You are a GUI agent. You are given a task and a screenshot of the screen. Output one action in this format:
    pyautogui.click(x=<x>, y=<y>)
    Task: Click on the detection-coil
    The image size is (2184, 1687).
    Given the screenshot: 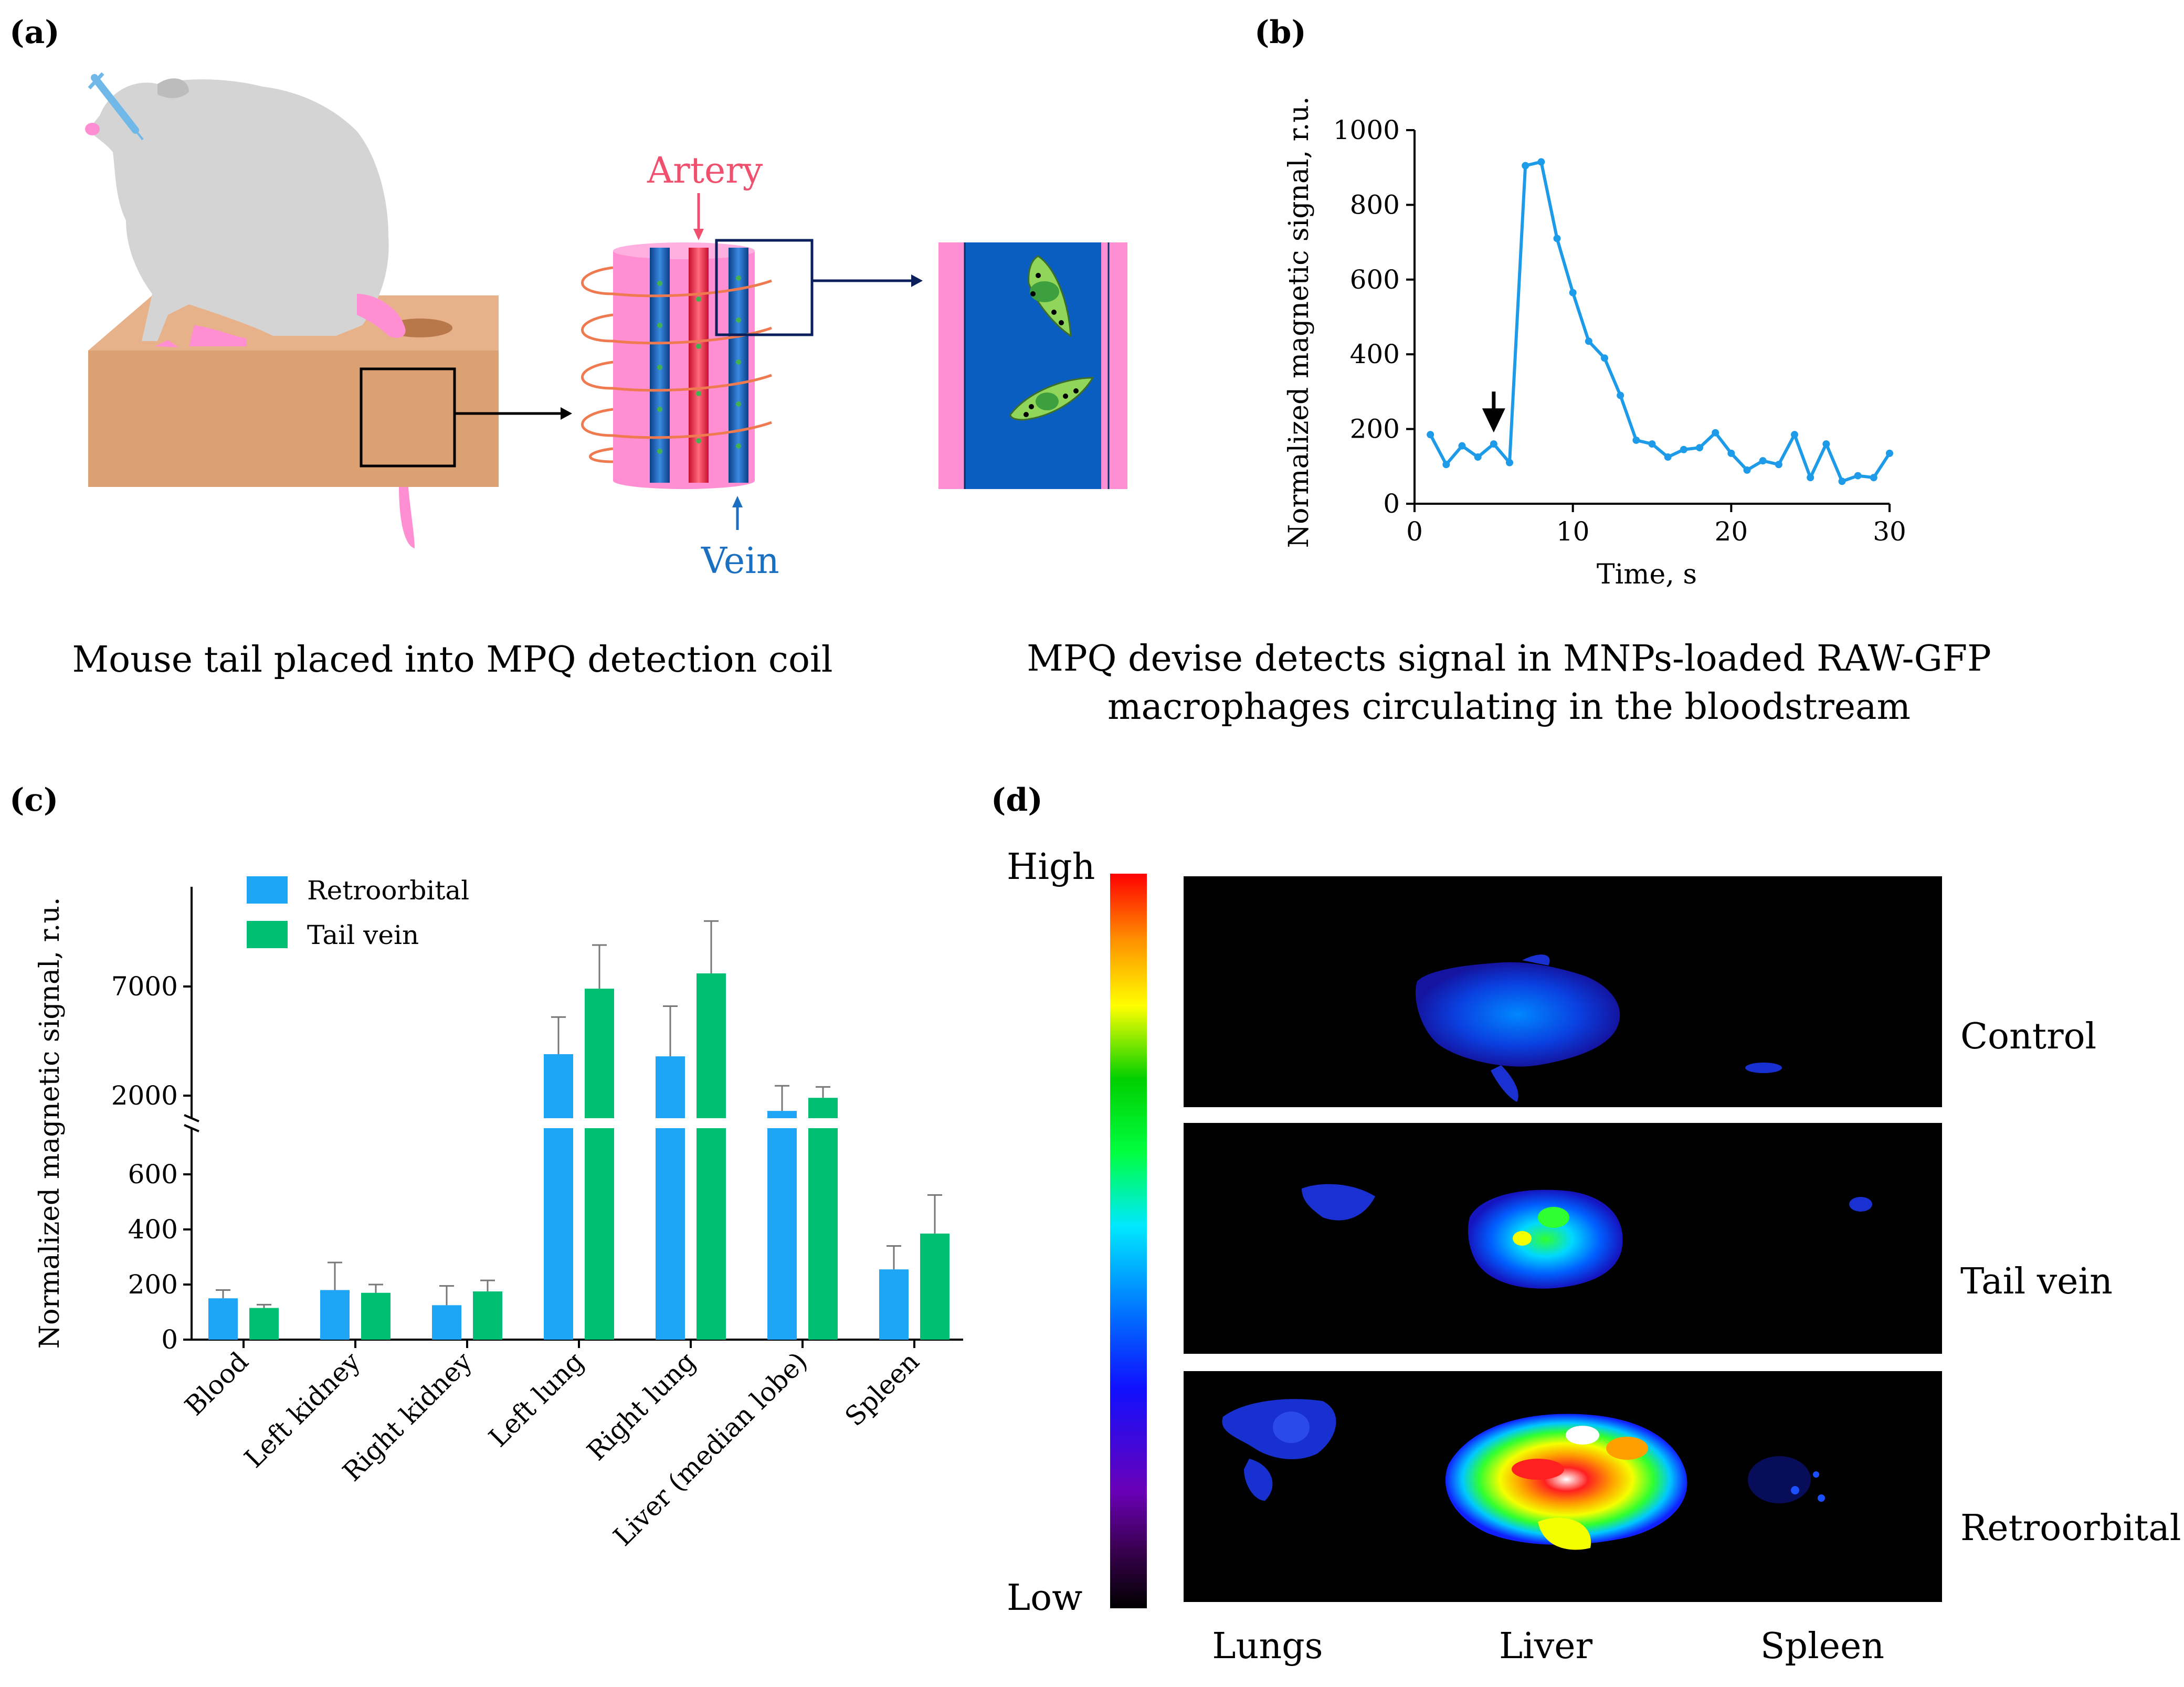 What is the action you would take?
    pyautogui.click(x=676, y=364)
    